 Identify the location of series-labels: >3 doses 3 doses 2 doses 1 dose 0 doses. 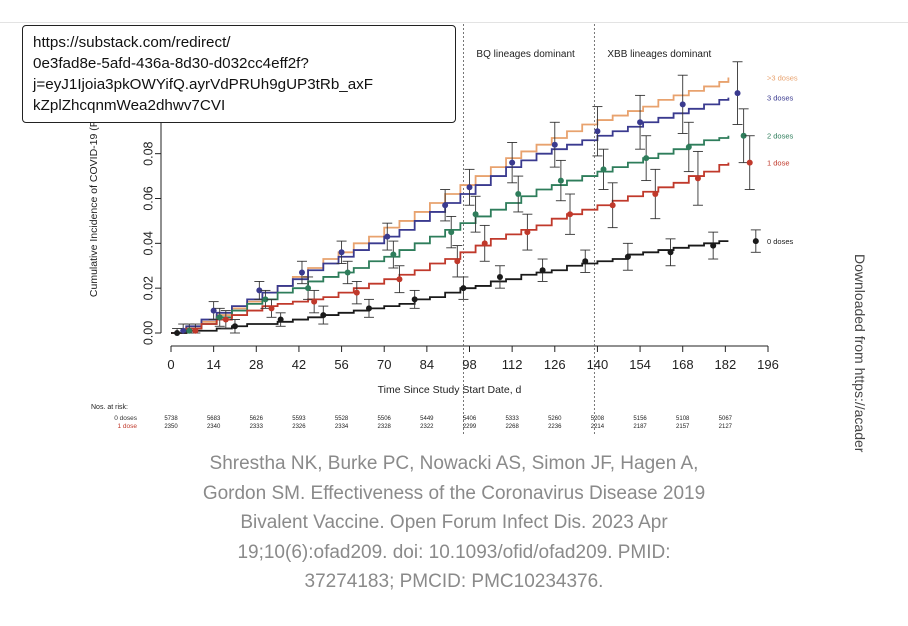
(782, 159).